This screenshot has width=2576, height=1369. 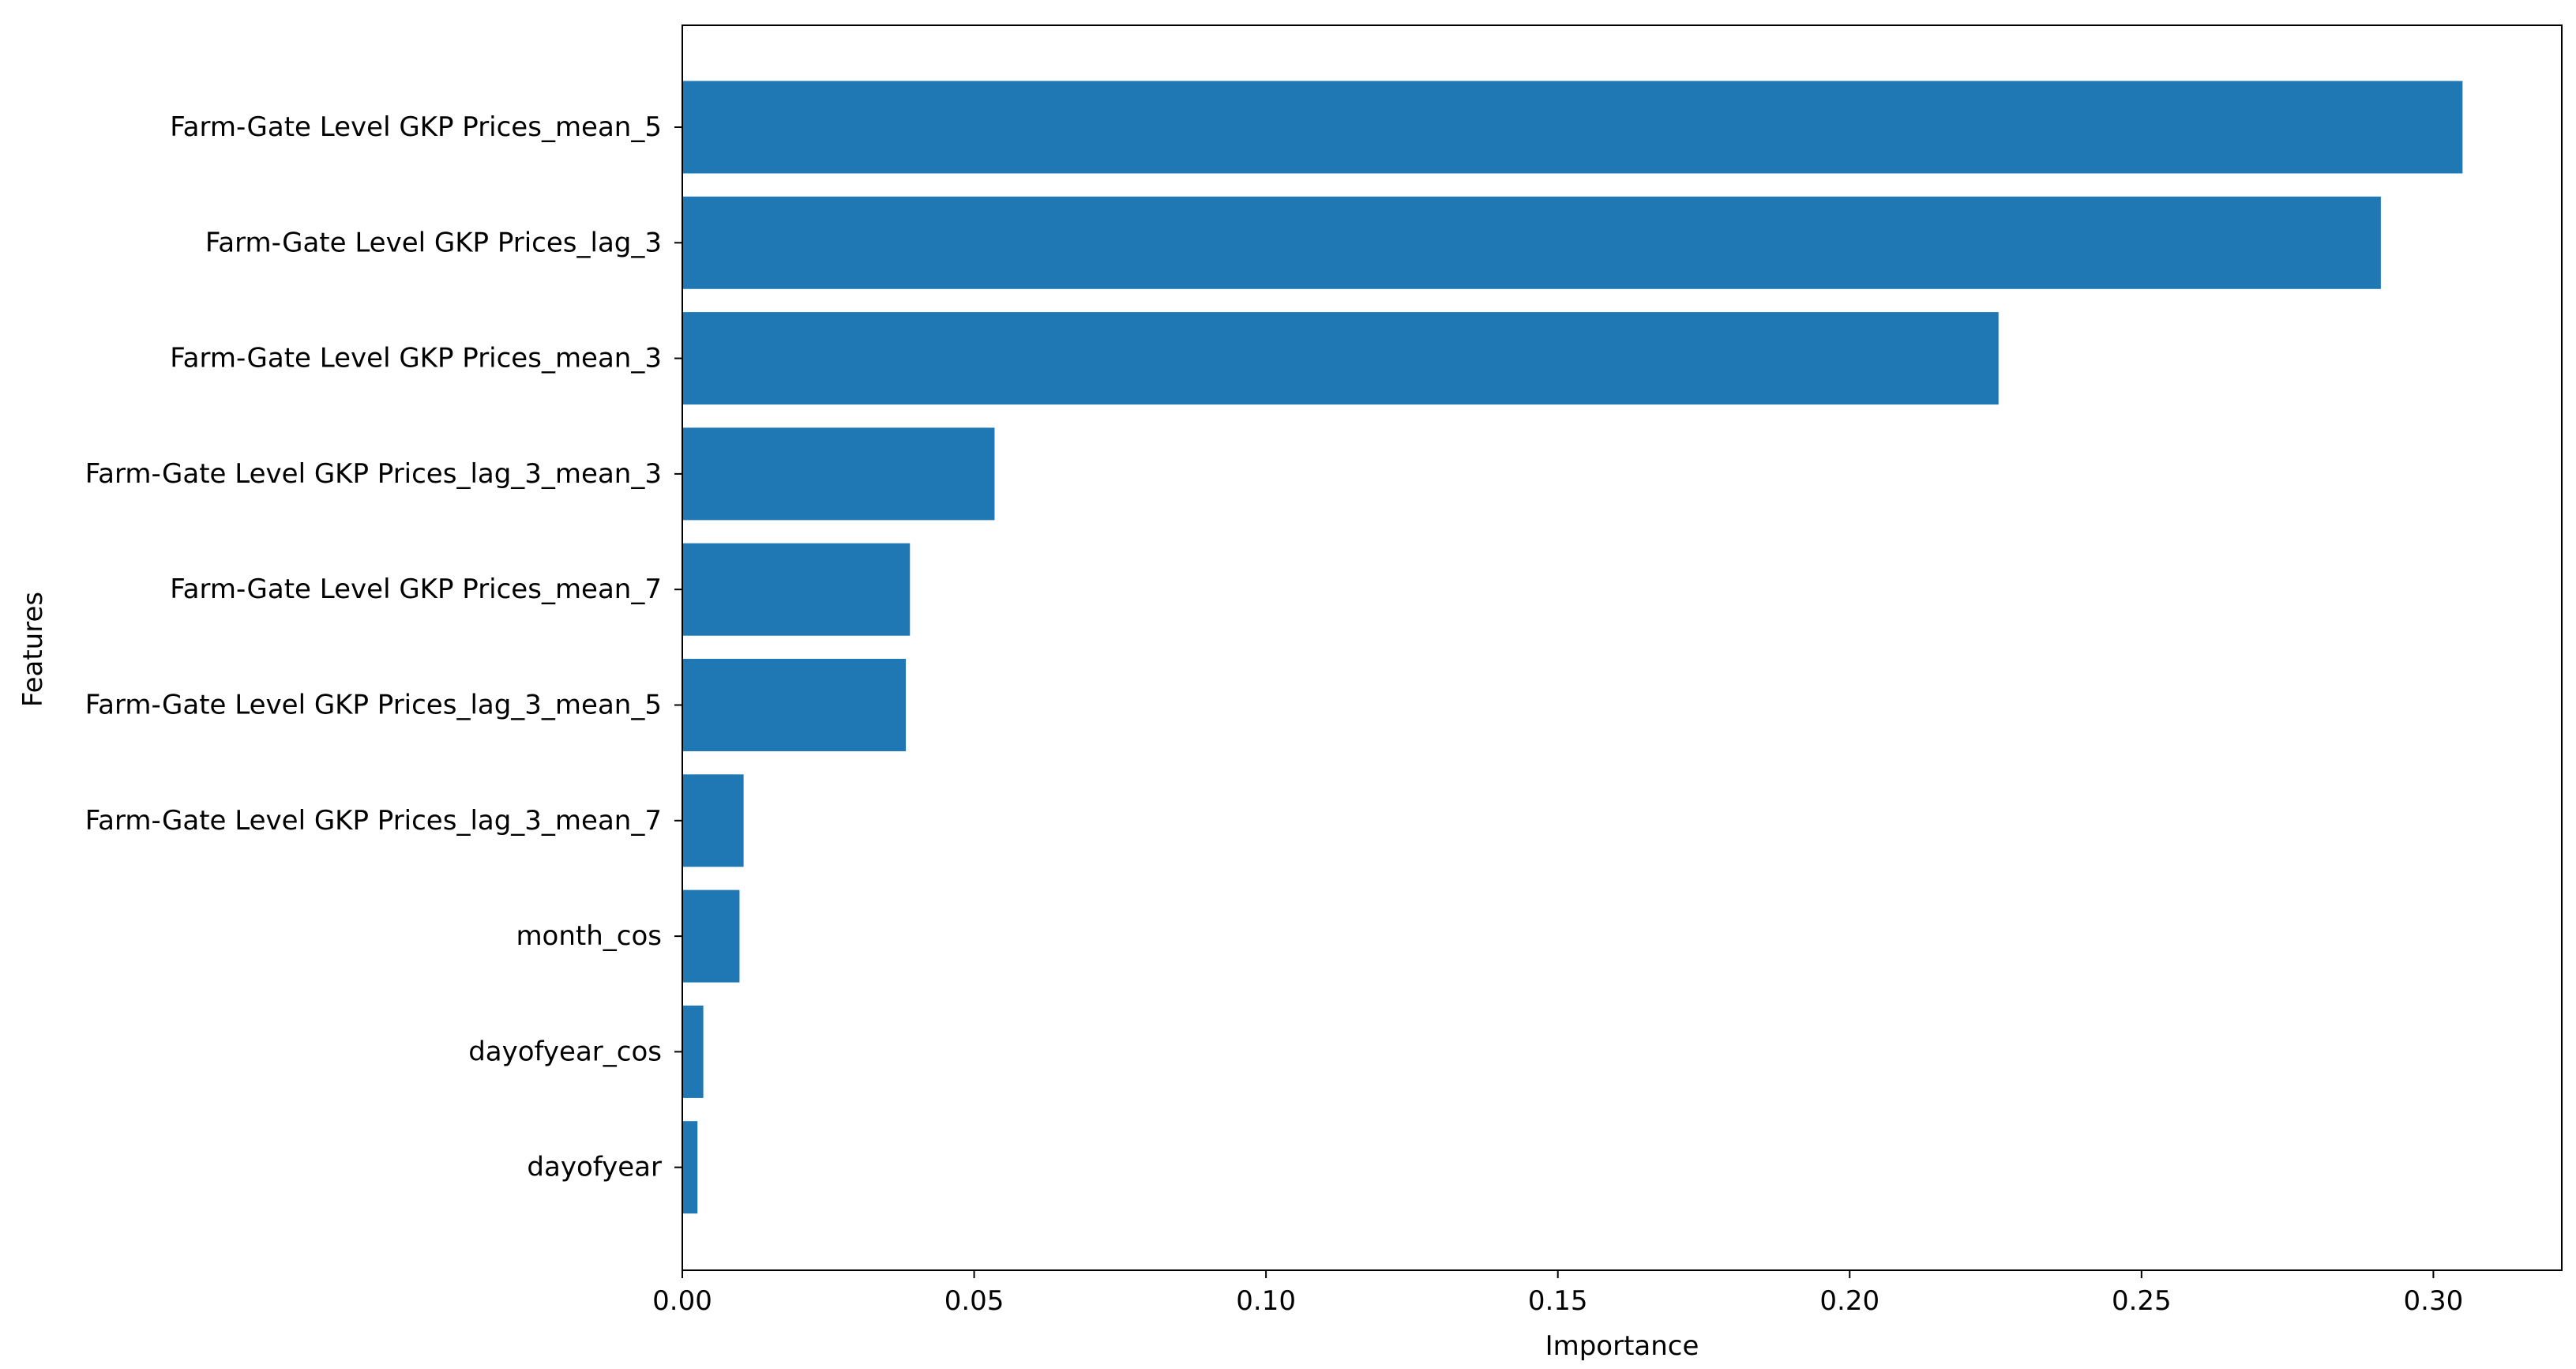 What do you see at coordinates (1849, 1301) in the screenshot?
I see `x-tick-label-4: 0.20` at bounding box center [1849, 1301].